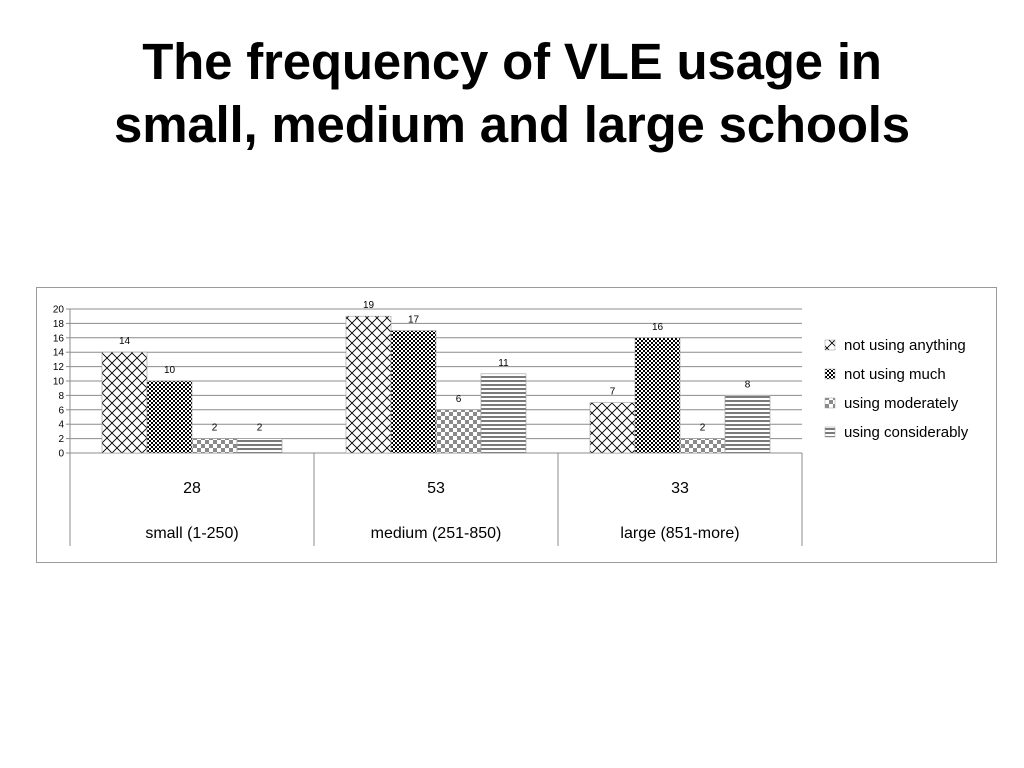  What do you see at coordinates (125, 341) in the screenshot?
I see `data-label: 14` at bounding box center [125, 341].